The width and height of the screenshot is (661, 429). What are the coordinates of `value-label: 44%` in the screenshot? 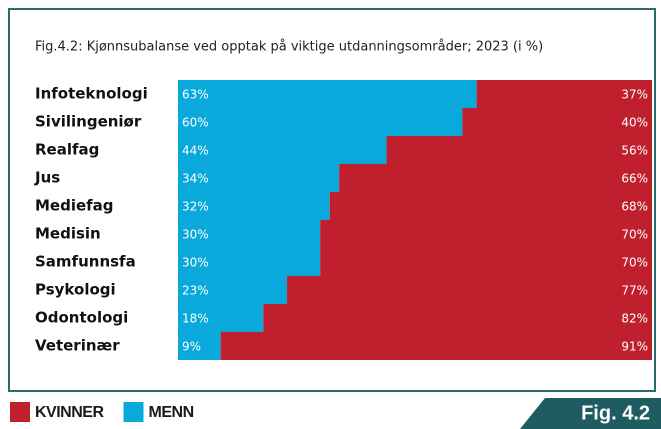 It's located at (195, 151).